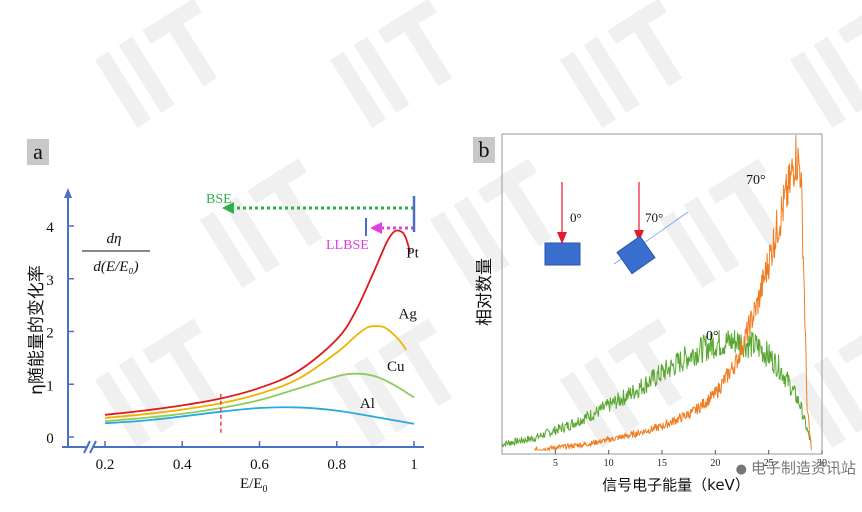  What do you see at coordinates (50, 281) in the screenshot?
I see `panel-a-ytick-label: 3` at bounding box center [50, 281].